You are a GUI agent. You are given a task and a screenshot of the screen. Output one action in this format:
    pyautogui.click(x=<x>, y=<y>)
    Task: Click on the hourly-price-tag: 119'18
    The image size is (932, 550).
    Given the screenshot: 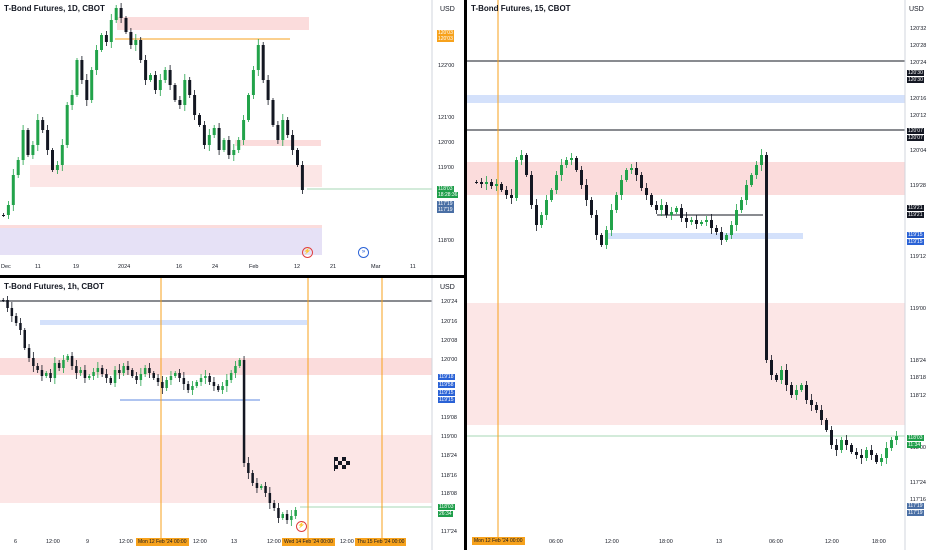 What is the action you would take?
    pyautogui.click(x=446, y=377)
    